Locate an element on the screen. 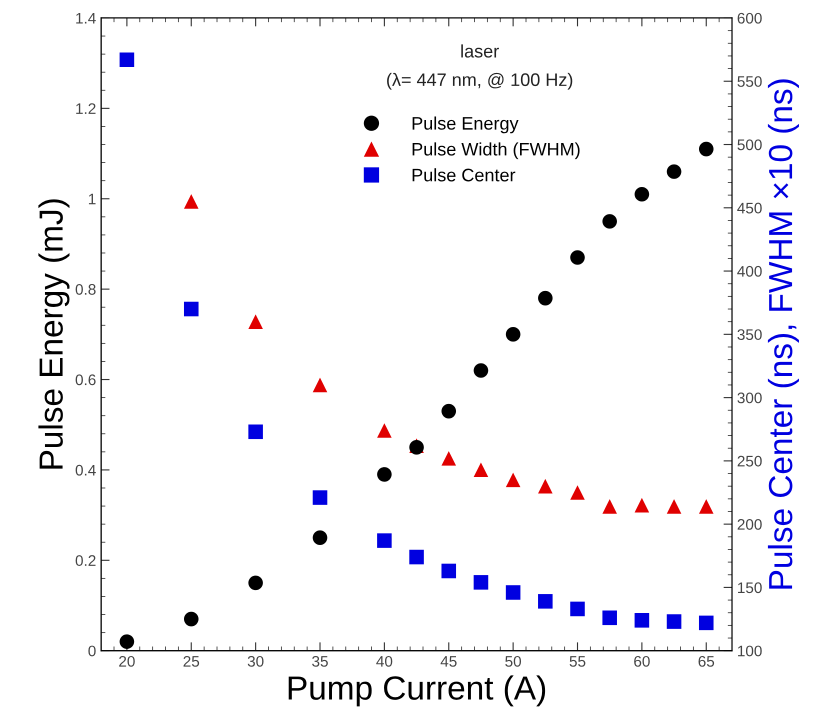  x-tick-label: 40 is located at coordinates (384, 661).